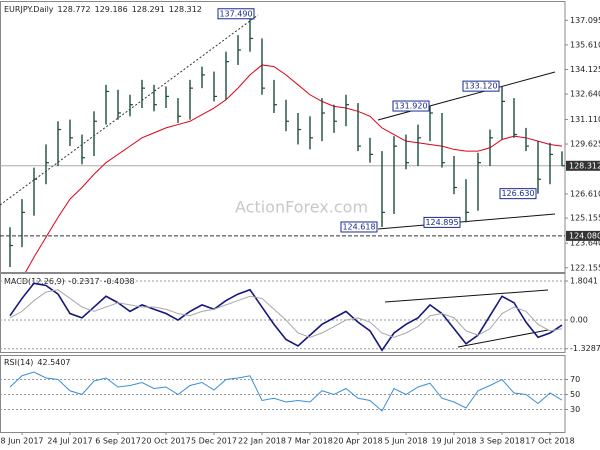 This screenshot has width=600, height=450. Describe the element at coordinates (18, 362) in the screenshot. I see `title: RSI(14)` at that location.